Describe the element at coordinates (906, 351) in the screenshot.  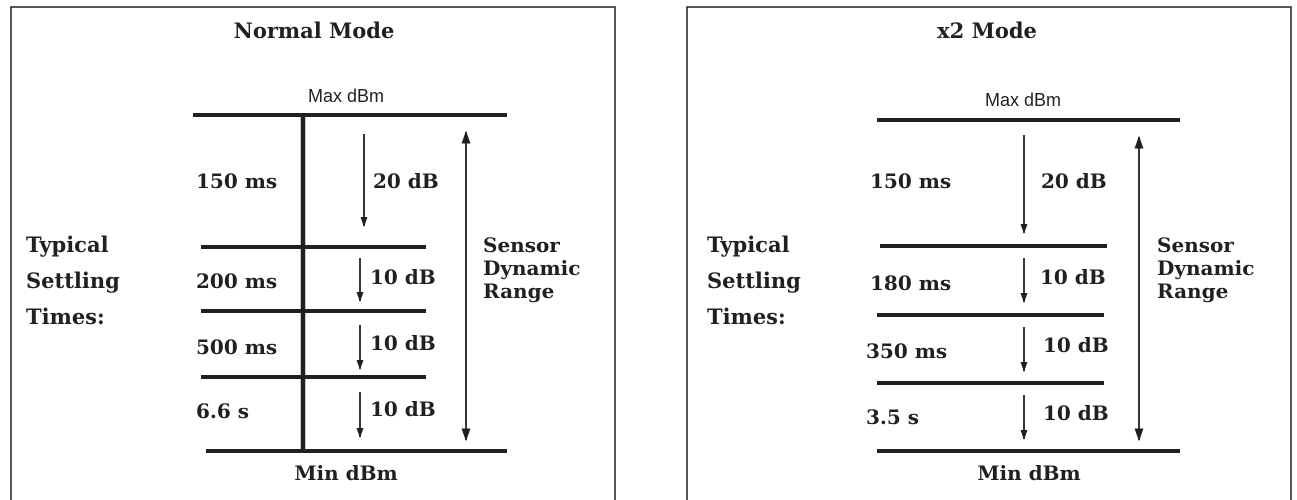
I see `settling-time-3: 350 ms` at that location.